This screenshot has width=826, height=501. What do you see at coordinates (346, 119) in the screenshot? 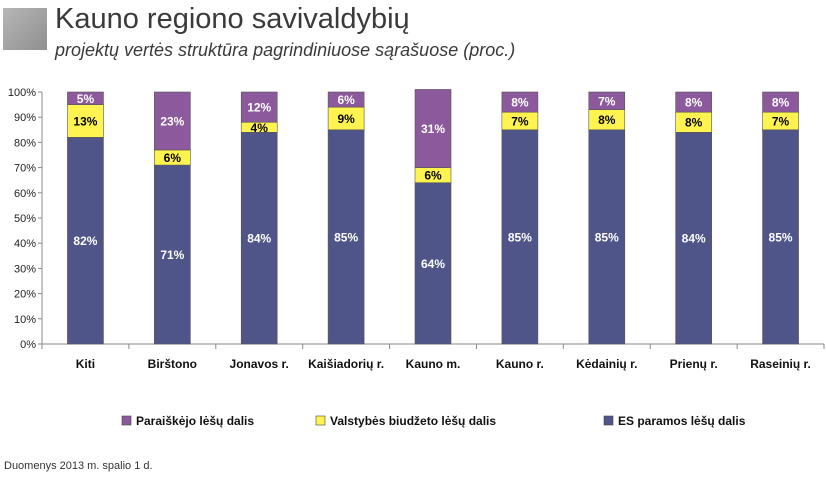
I see `data-label-valstybes: 9%` at bounding box center [346, 119].